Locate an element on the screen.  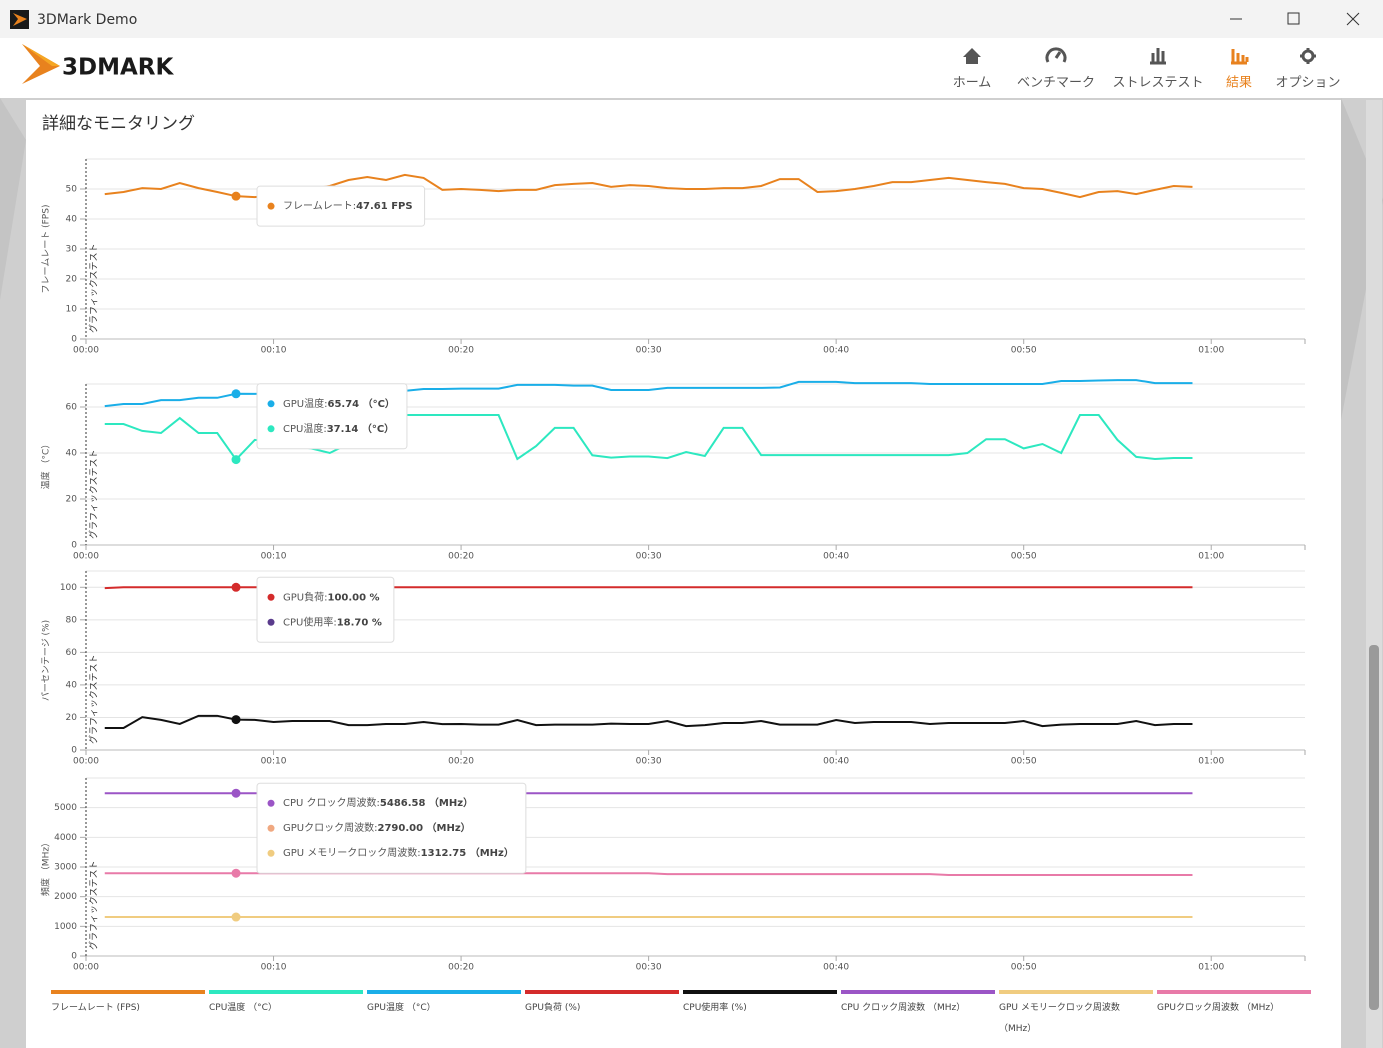
tooltip-value: 2790.00 （MHz） is located at coordinates (423, 827).